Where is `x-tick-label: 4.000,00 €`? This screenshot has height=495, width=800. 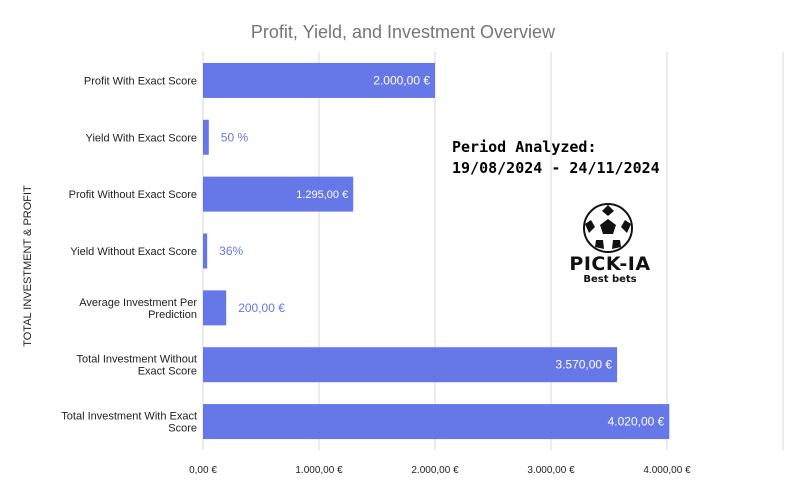
x-tick-label: 4.000,00 € is located at coordinates (667, 470).